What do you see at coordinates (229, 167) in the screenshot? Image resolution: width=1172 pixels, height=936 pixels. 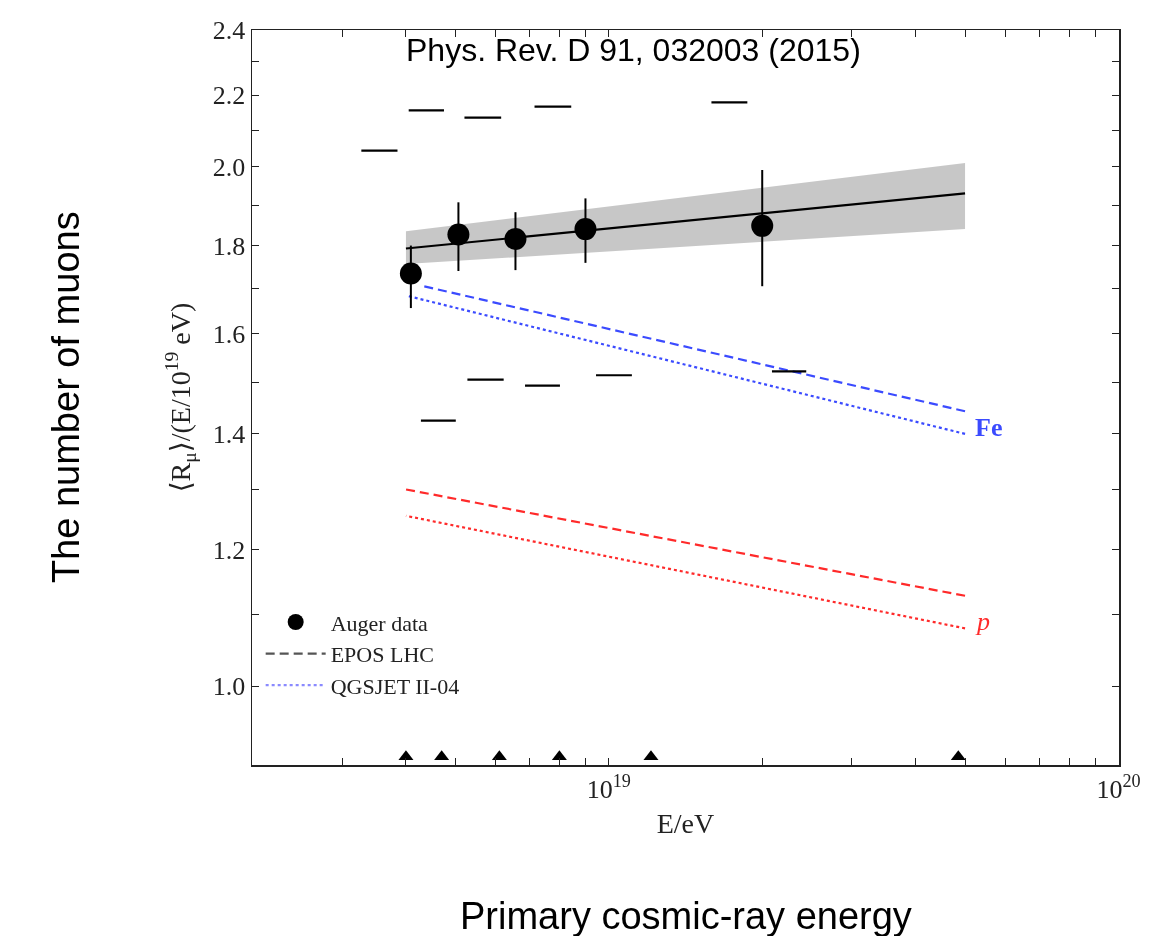 I see `y-tick-label: 2.0` at bounding box center [229, 167].